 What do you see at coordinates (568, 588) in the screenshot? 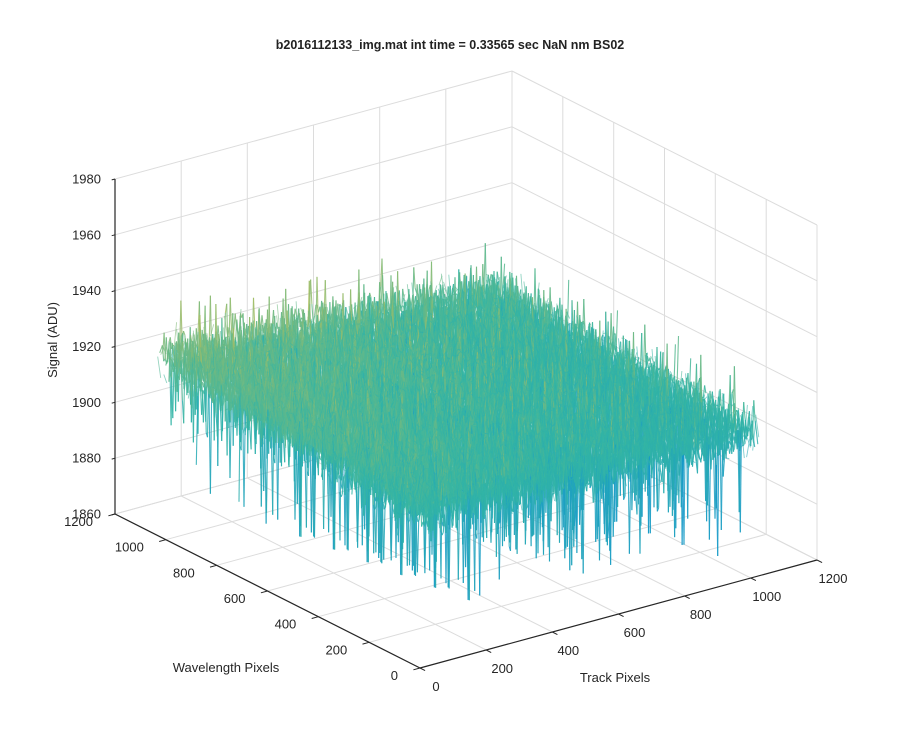
I see `floor-gridline` at bounding box center [568, 588].